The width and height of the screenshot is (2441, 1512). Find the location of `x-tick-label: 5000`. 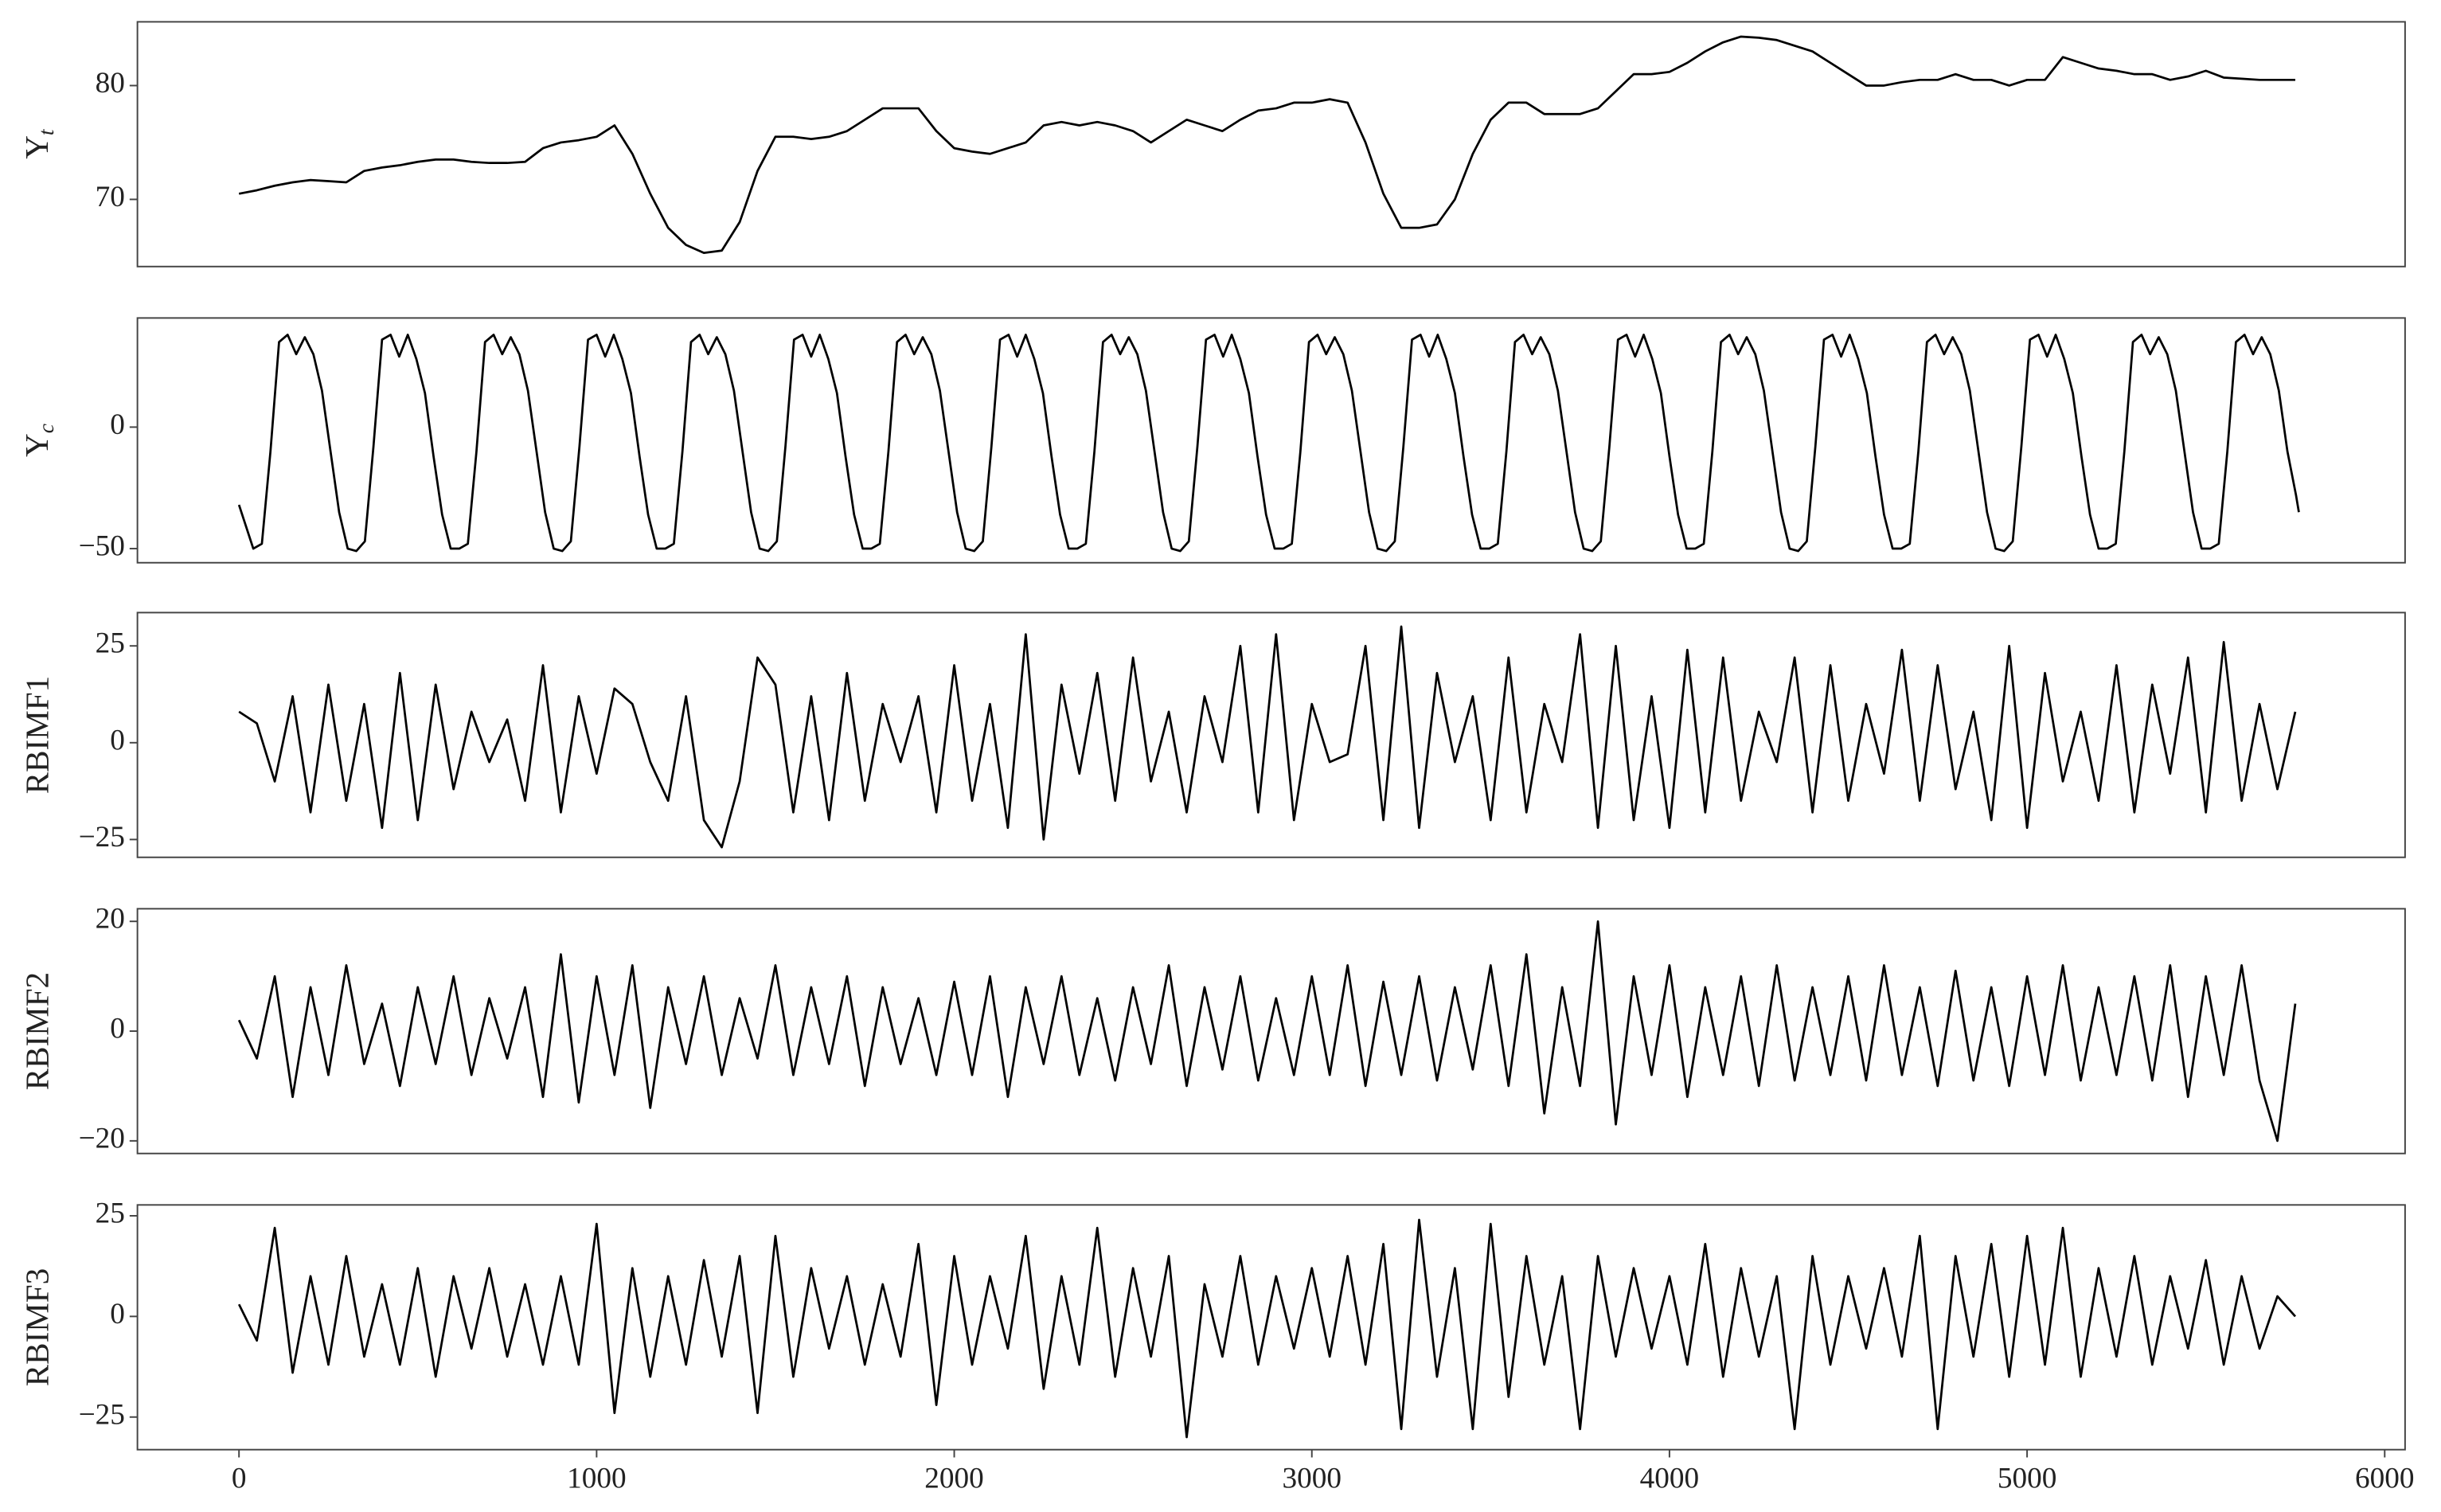

x-tick-label: 5000 is located at coordinates (2027, 1478).